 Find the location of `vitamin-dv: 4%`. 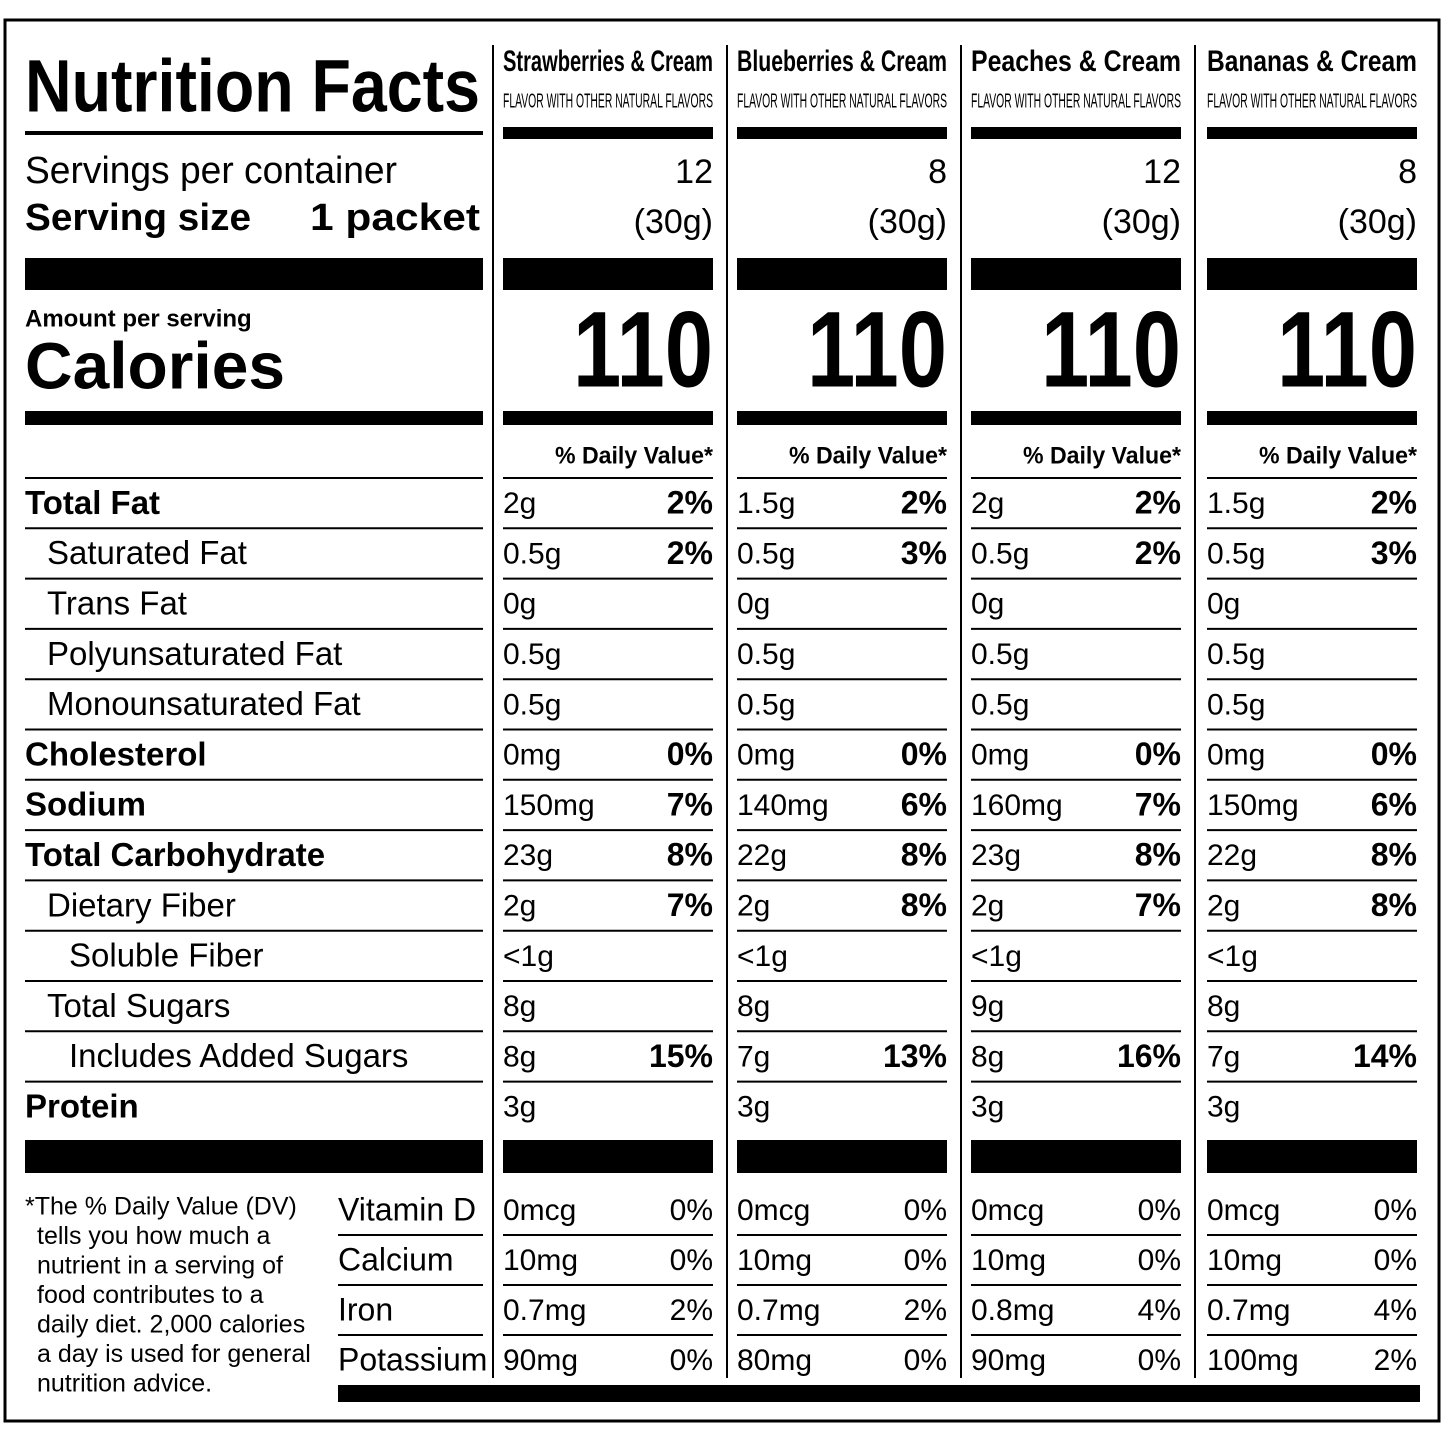

vitamin-dv: 4% is located at coordinates (1395, 1310).